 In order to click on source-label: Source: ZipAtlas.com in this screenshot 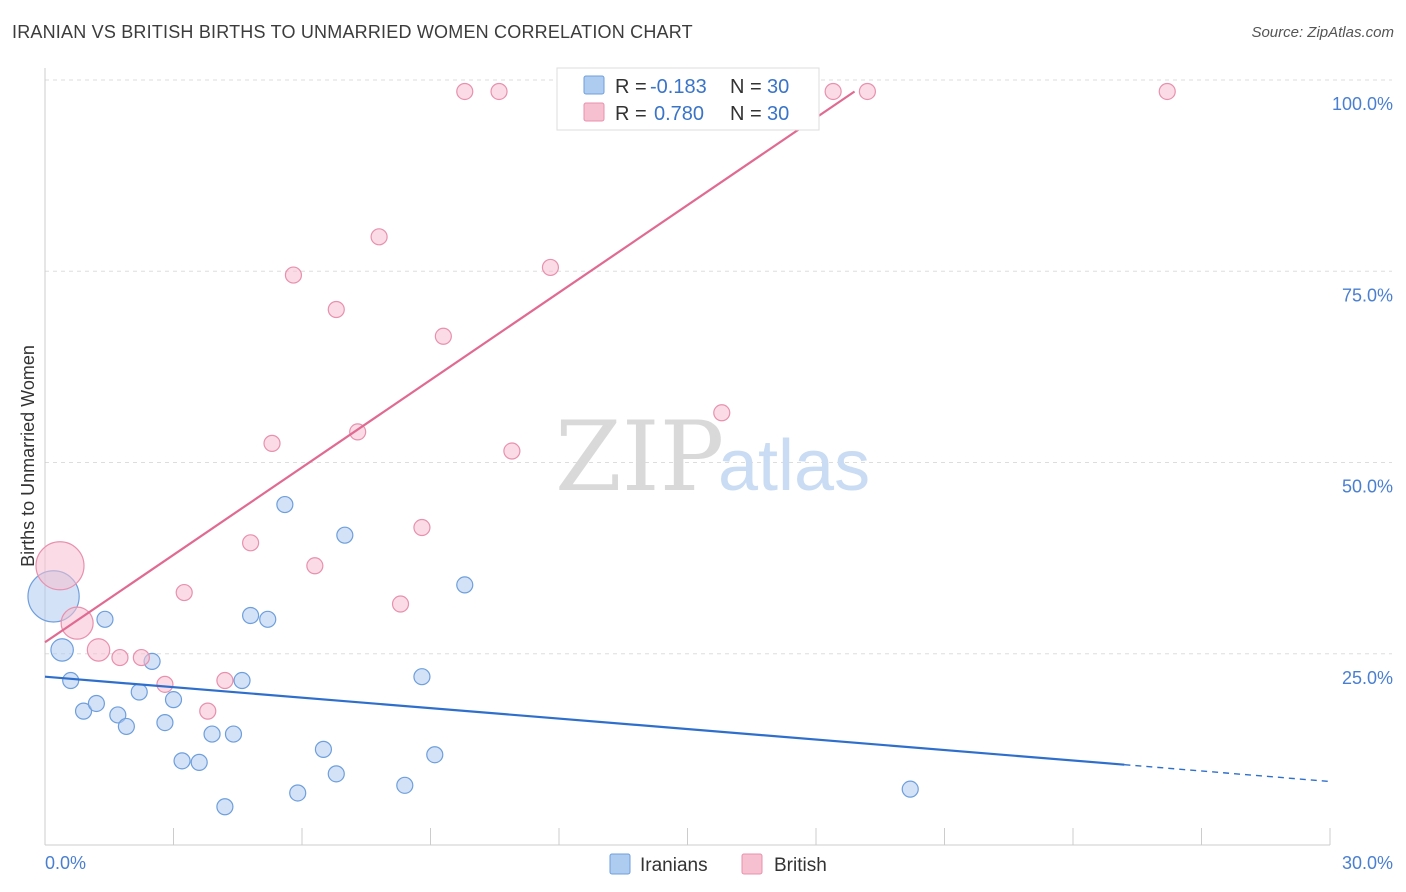, I will do `click(1322, 32)`.